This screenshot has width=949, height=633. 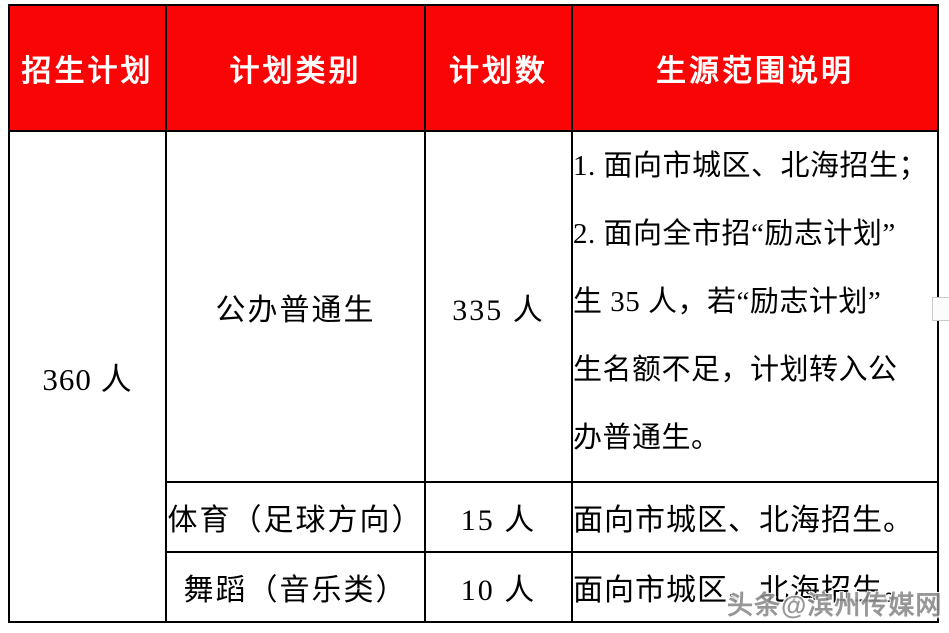 I want to click on header-cell-plan-count: 计划数, so click(x=498, y=68).